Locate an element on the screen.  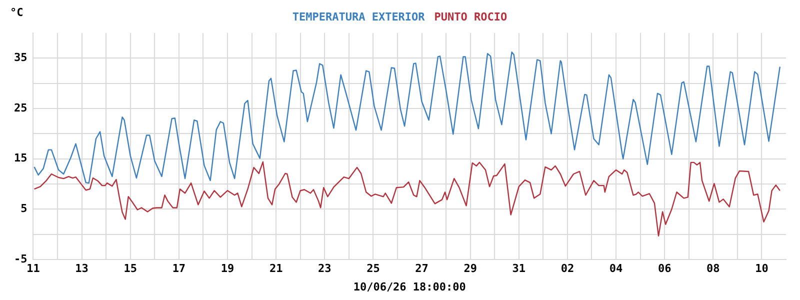
x-tick-label: 29 is located at coordinates (470, 269).